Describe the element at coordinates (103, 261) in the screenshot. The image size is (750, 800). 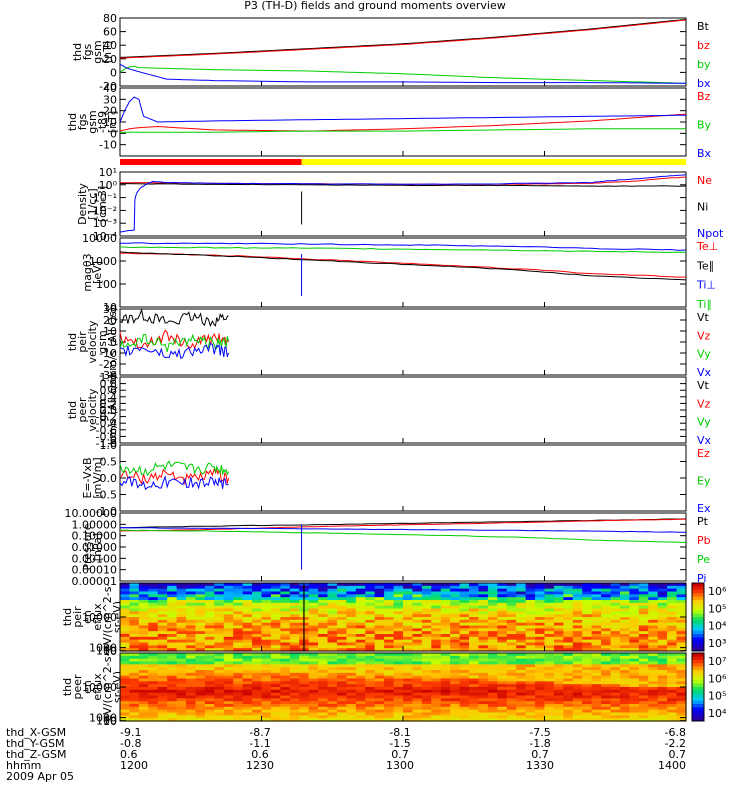
I see `y-tick-label: 1000` at that location.